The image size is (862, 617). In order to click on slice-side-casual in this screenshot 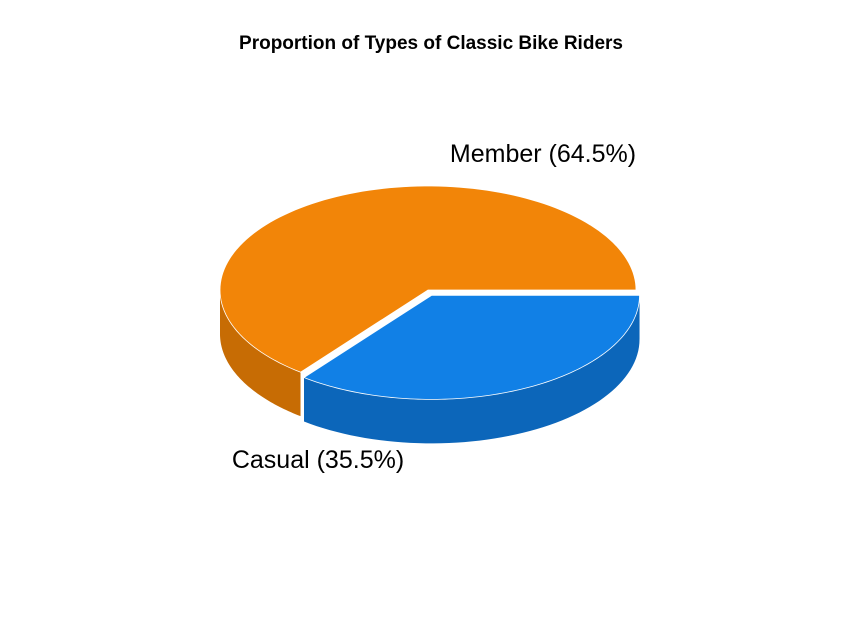, I will do `click(472, 369)`.